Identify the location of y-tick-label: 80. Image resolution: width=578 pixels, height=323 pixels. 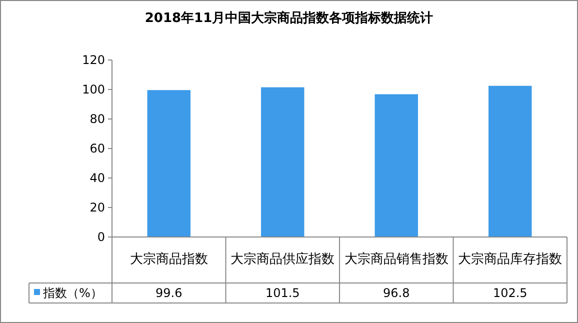
(97, 119).